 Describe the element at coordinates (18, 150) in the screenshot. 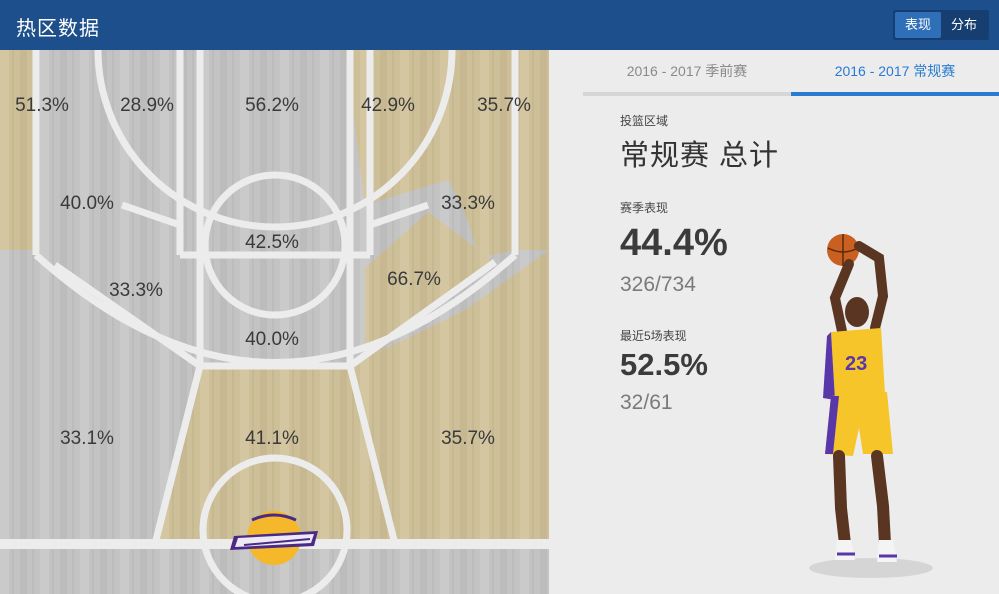

I see `zone-left-corner-three` at that location.